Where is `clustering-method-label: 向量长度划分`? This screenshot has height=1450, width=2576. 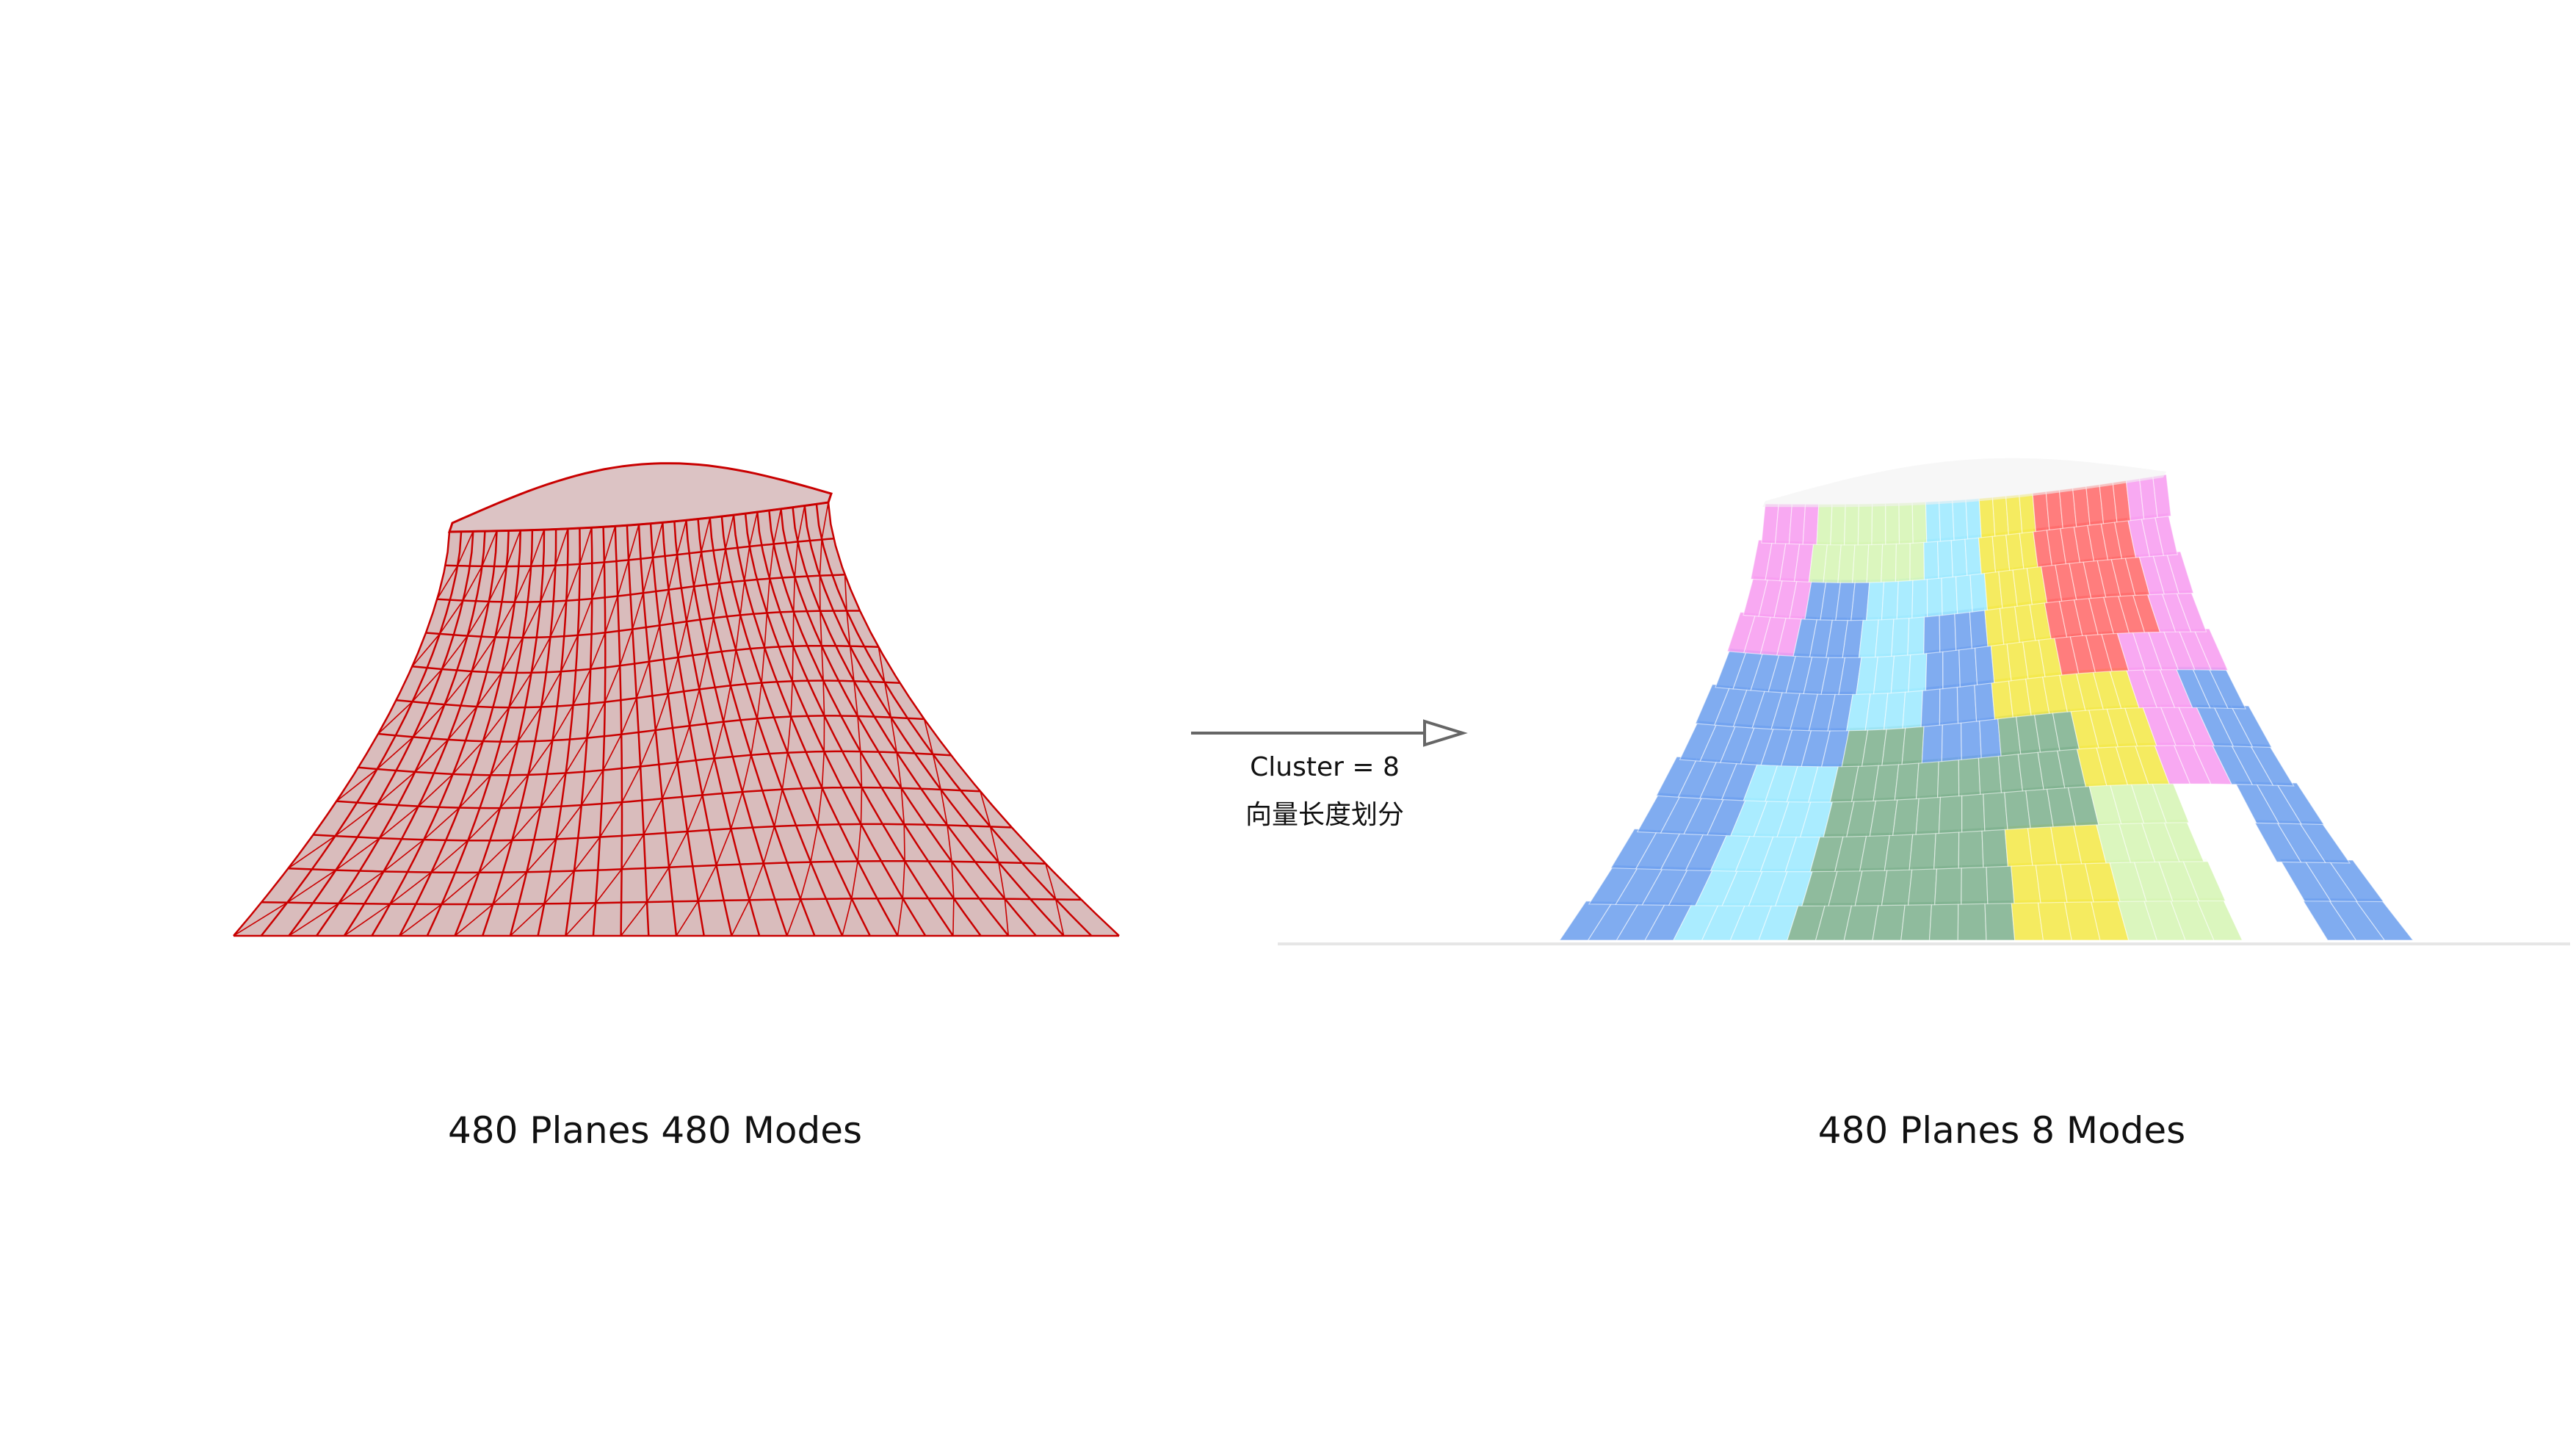 clustering-method-label: 向量长度划分 is located at coordinates (1325, 815).